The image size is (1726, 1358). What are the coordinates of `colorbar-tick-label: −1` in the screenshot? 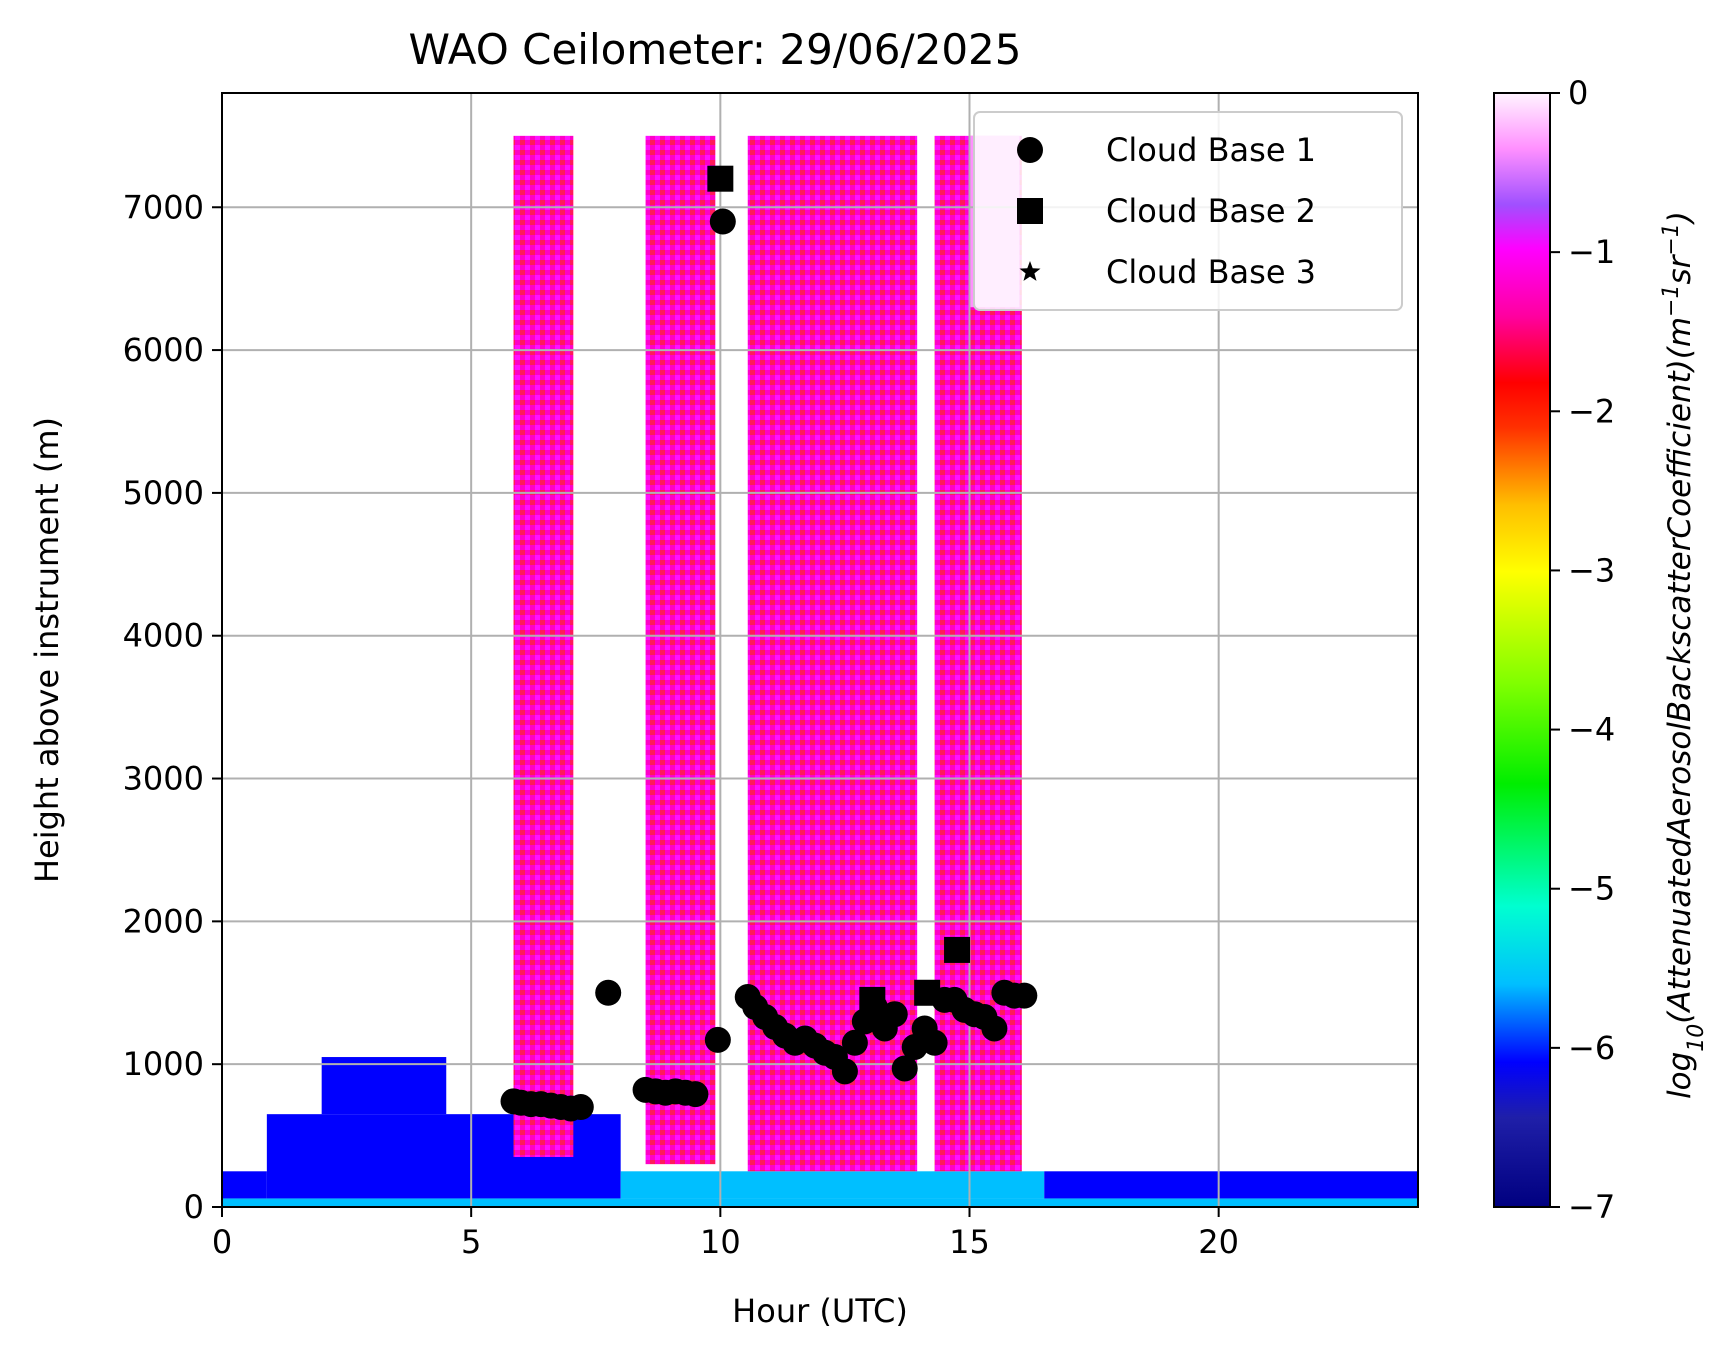 It's located at (1591, 252).